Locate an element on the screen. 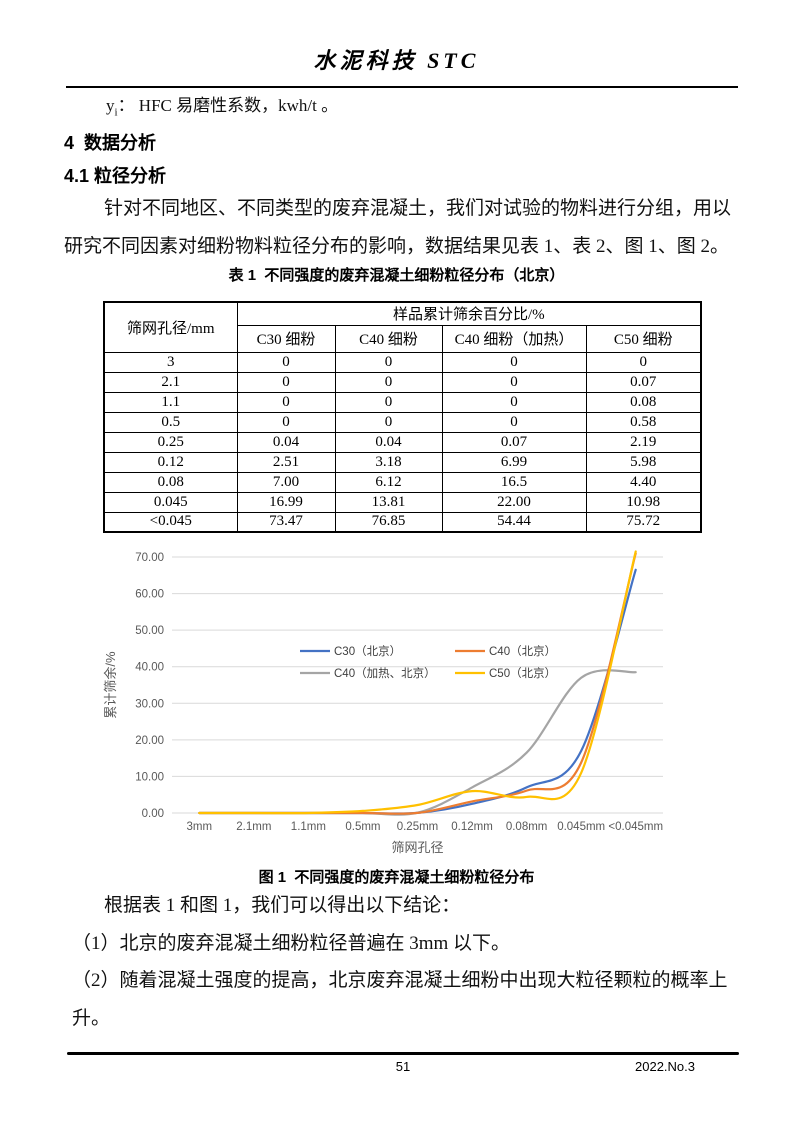 The height and width of the screenshot is (1122, 793). table1-cell-size: 0.08 is located at coordinates (170, 482).